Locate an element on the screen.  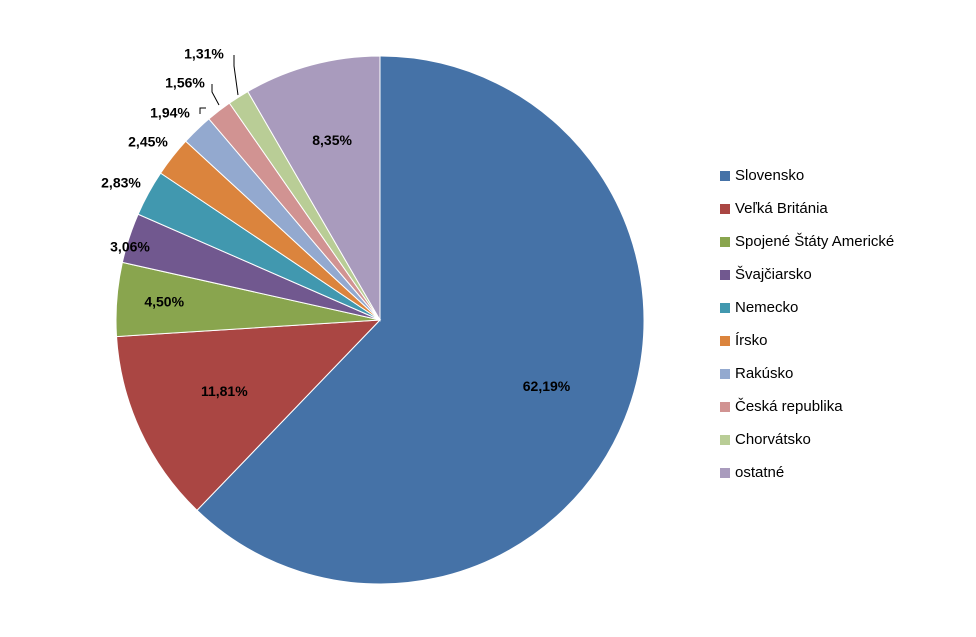
data-label-rakusko: 1,94% is located at coordinates (170, 113).